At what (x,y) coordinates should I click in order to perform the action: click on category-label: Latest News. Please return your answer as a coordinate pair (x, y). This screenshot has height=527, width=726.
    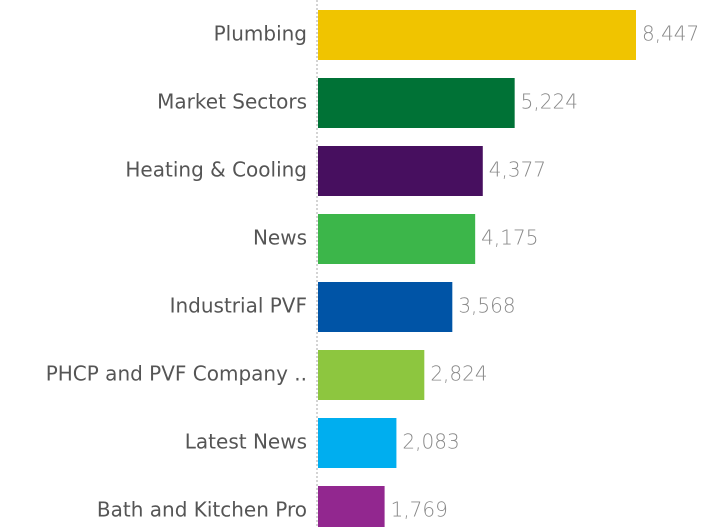
    Looking at the image, I should click on (246, 442).